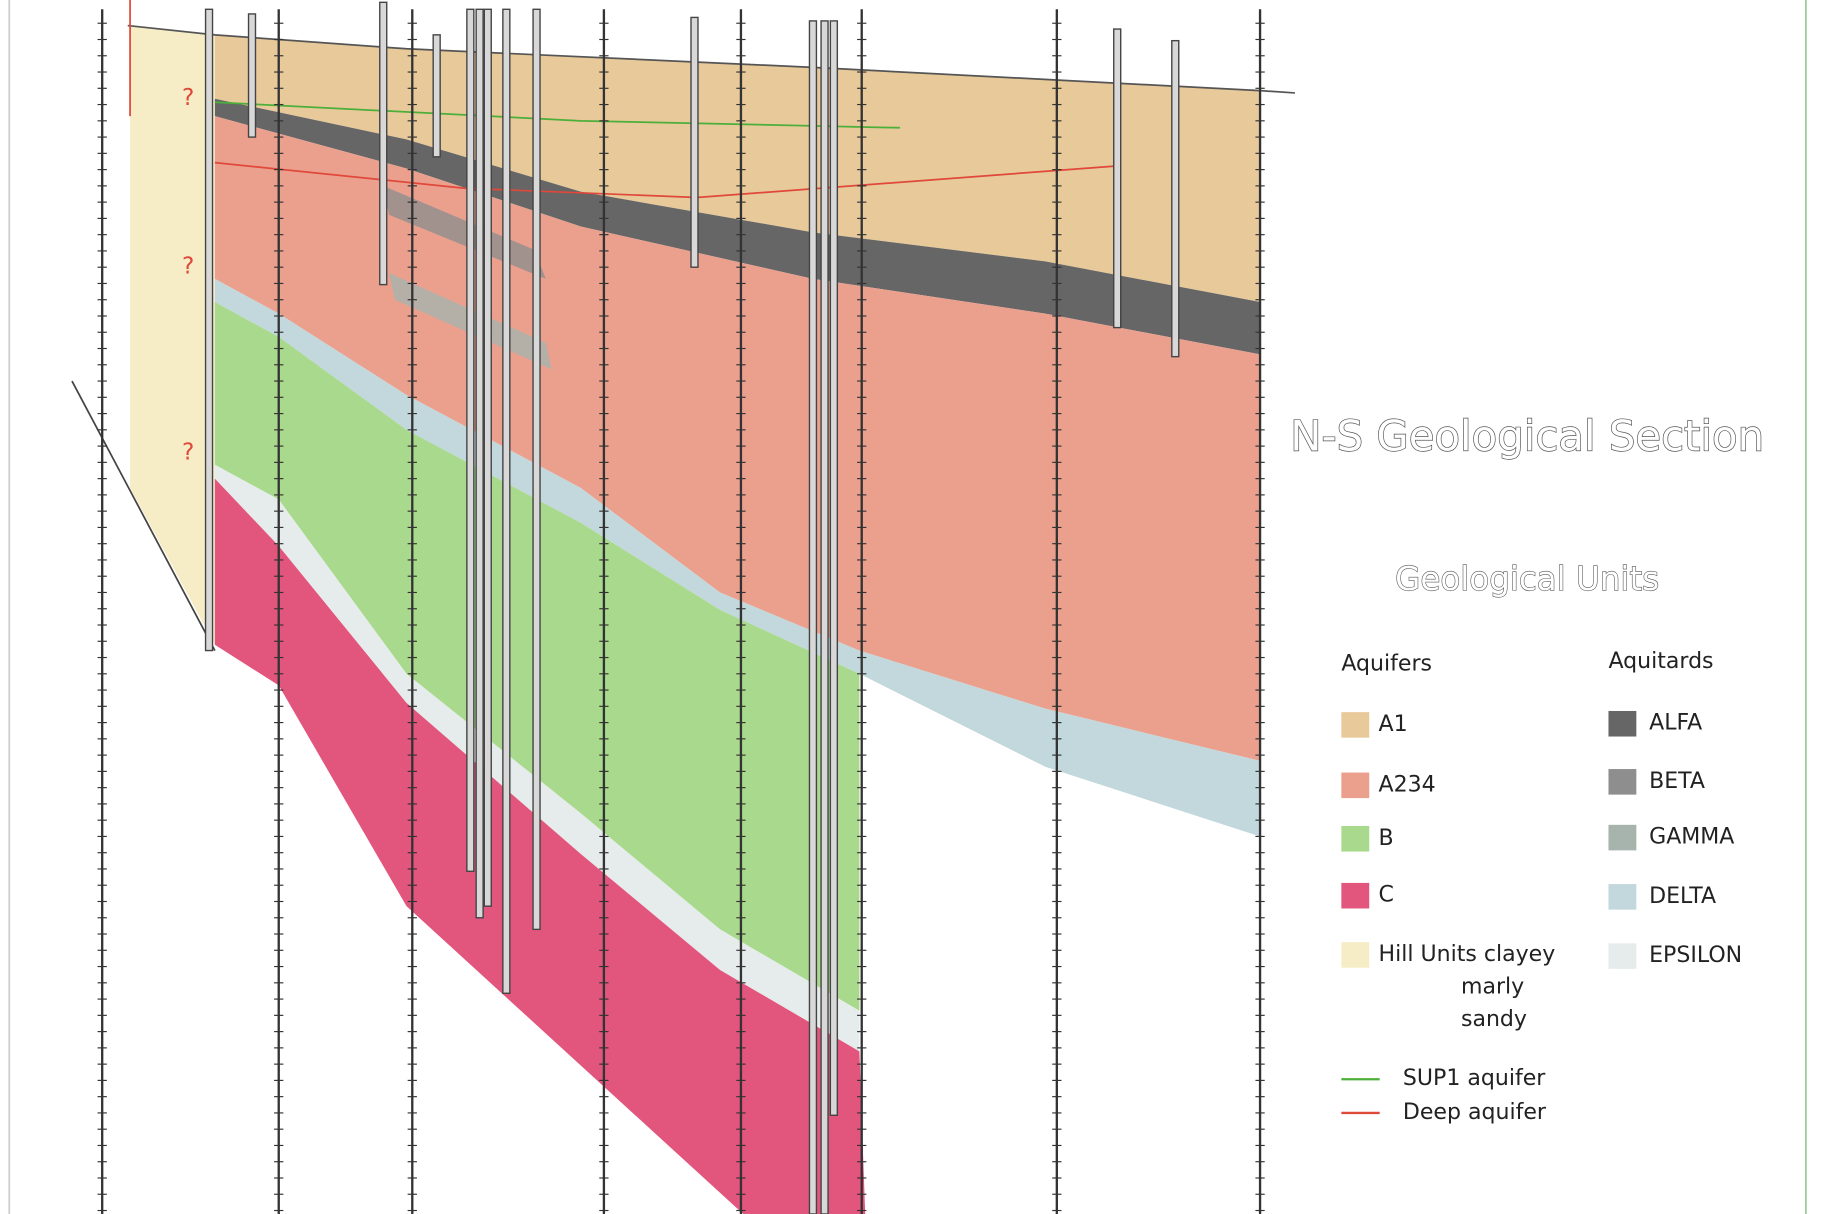 The image size is (1821, 1214). What do you see at coordinates (1677, 781) in the screenshot?
I see `legend-label: BETA` at bounding box center [1677, 781].